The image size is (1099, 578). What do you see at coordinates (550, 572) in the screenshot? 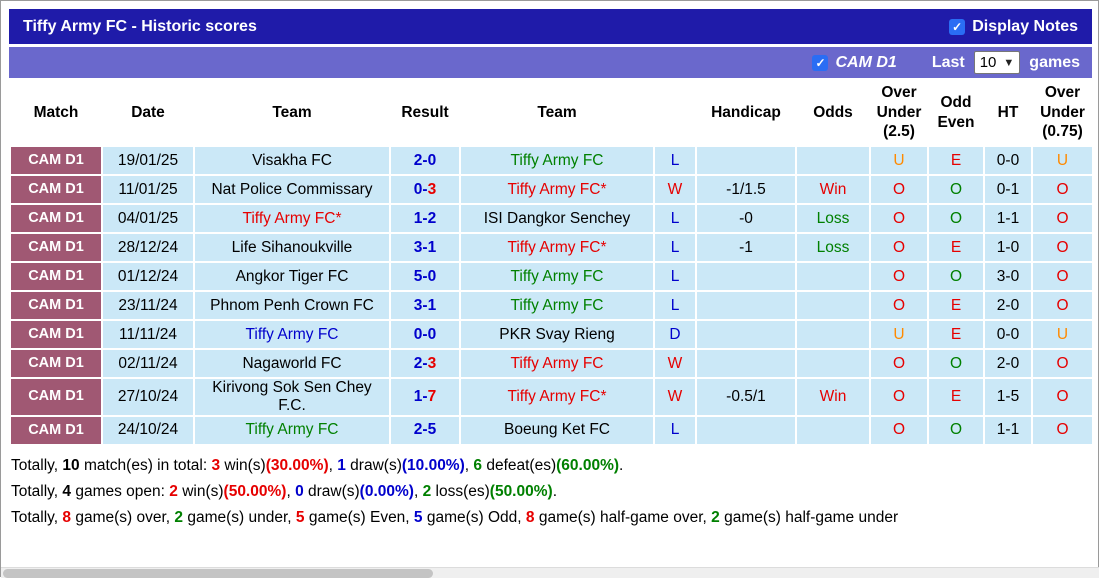
I see `horizontal-scrollbar` at bounding box center [550, 572].